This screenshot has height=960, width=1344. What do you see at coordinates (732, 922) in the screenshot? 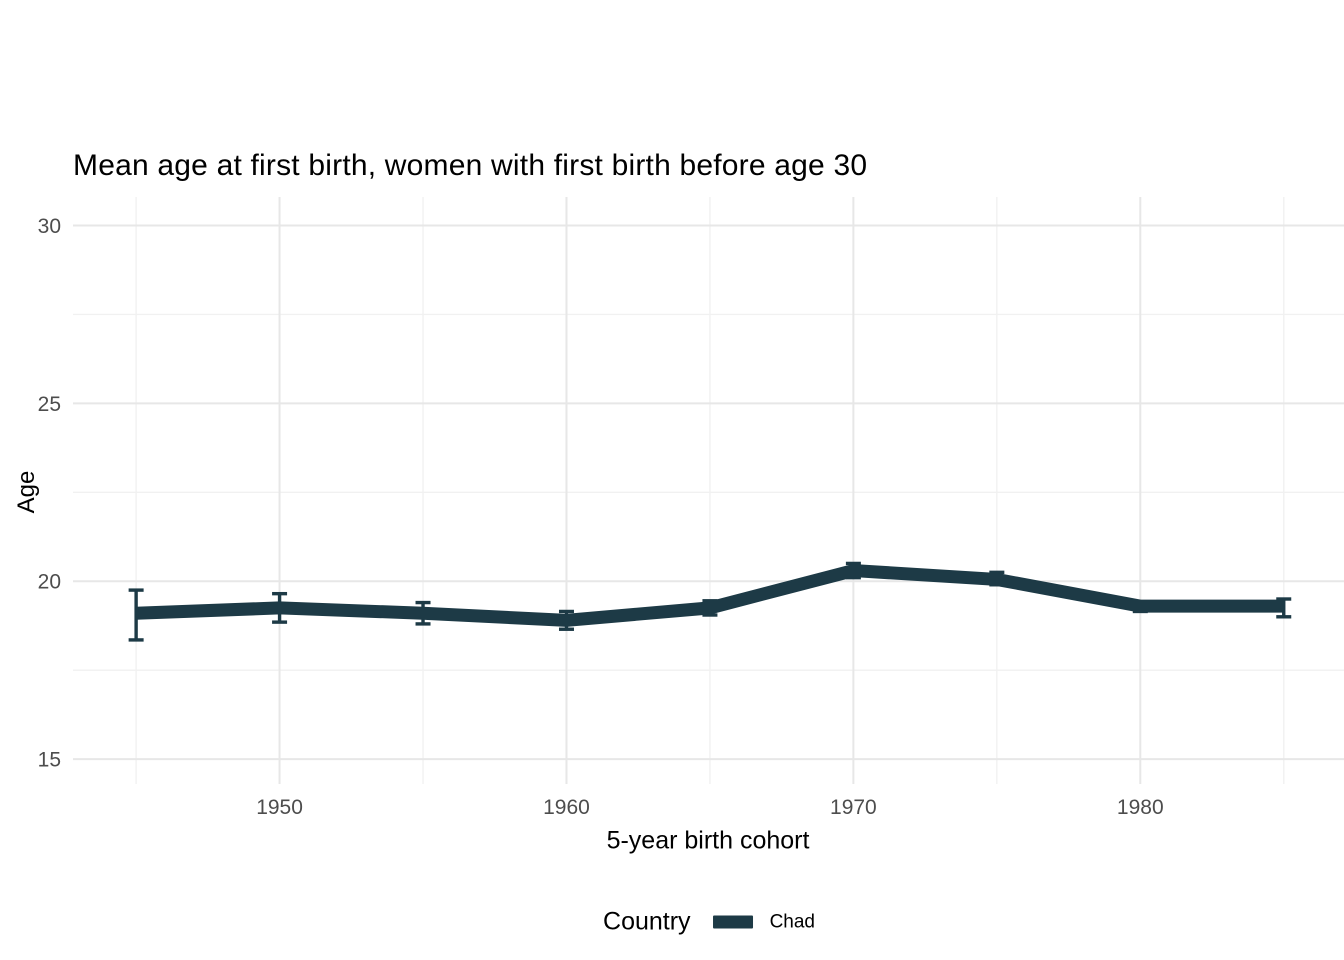
I see `legend-swatch-chad` at bounding box center [732, 922].